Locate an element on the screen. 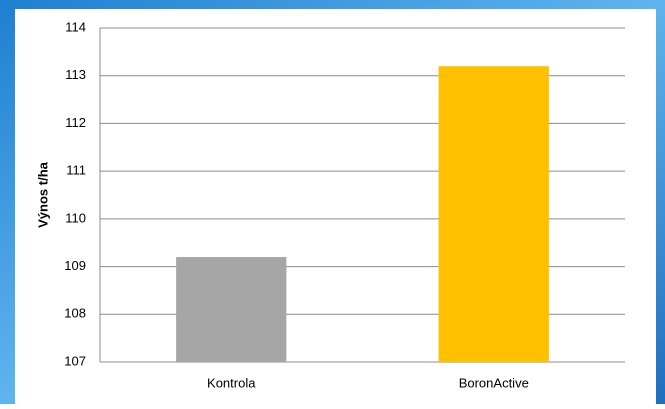 This screenshot has height=409, width=665. y-tick-label: 108 is located at coordinates (75, 313).